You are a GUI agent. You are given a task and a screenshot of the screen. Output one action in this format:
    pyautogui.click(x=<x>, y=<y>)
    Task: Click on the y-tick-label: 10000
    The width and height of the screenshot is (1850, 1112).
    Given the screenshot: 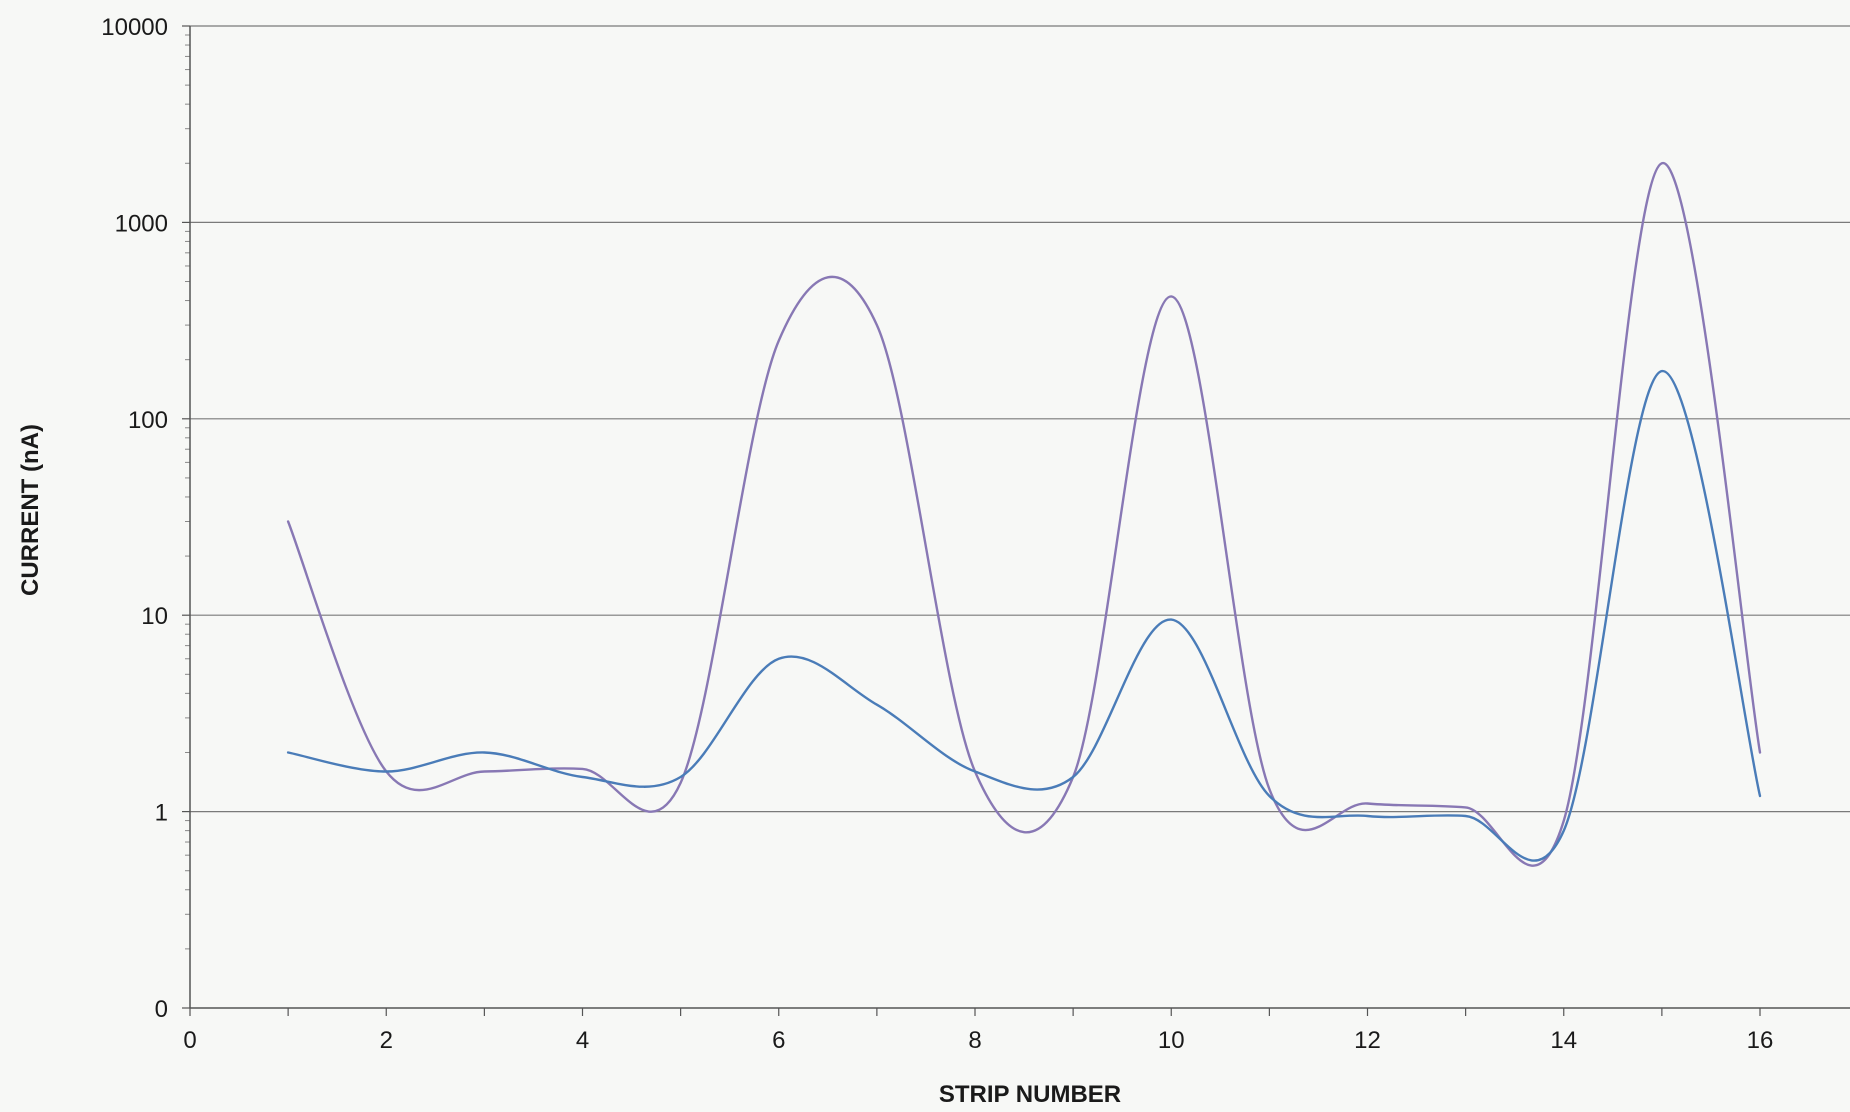 What is the action you would take?
    pyautogui.click(x=134, y=27)
    